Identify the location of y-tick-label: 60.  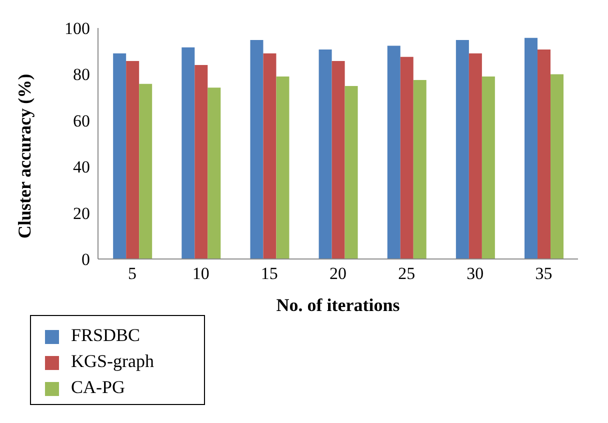
(81, 120).